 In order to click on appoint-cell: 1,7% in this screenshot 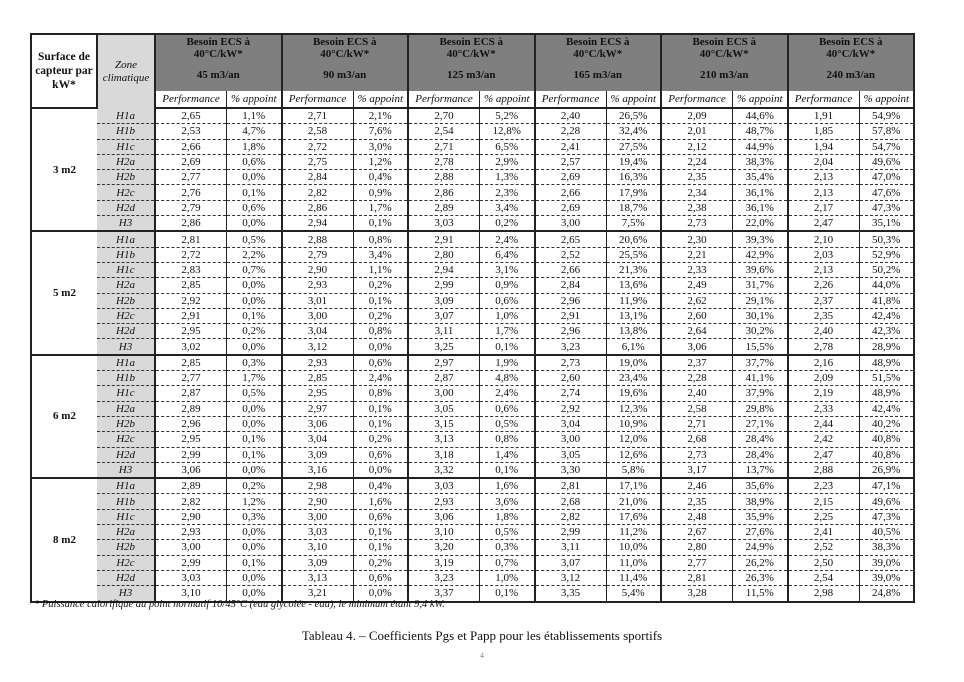, I will do `click(254, 378)`.